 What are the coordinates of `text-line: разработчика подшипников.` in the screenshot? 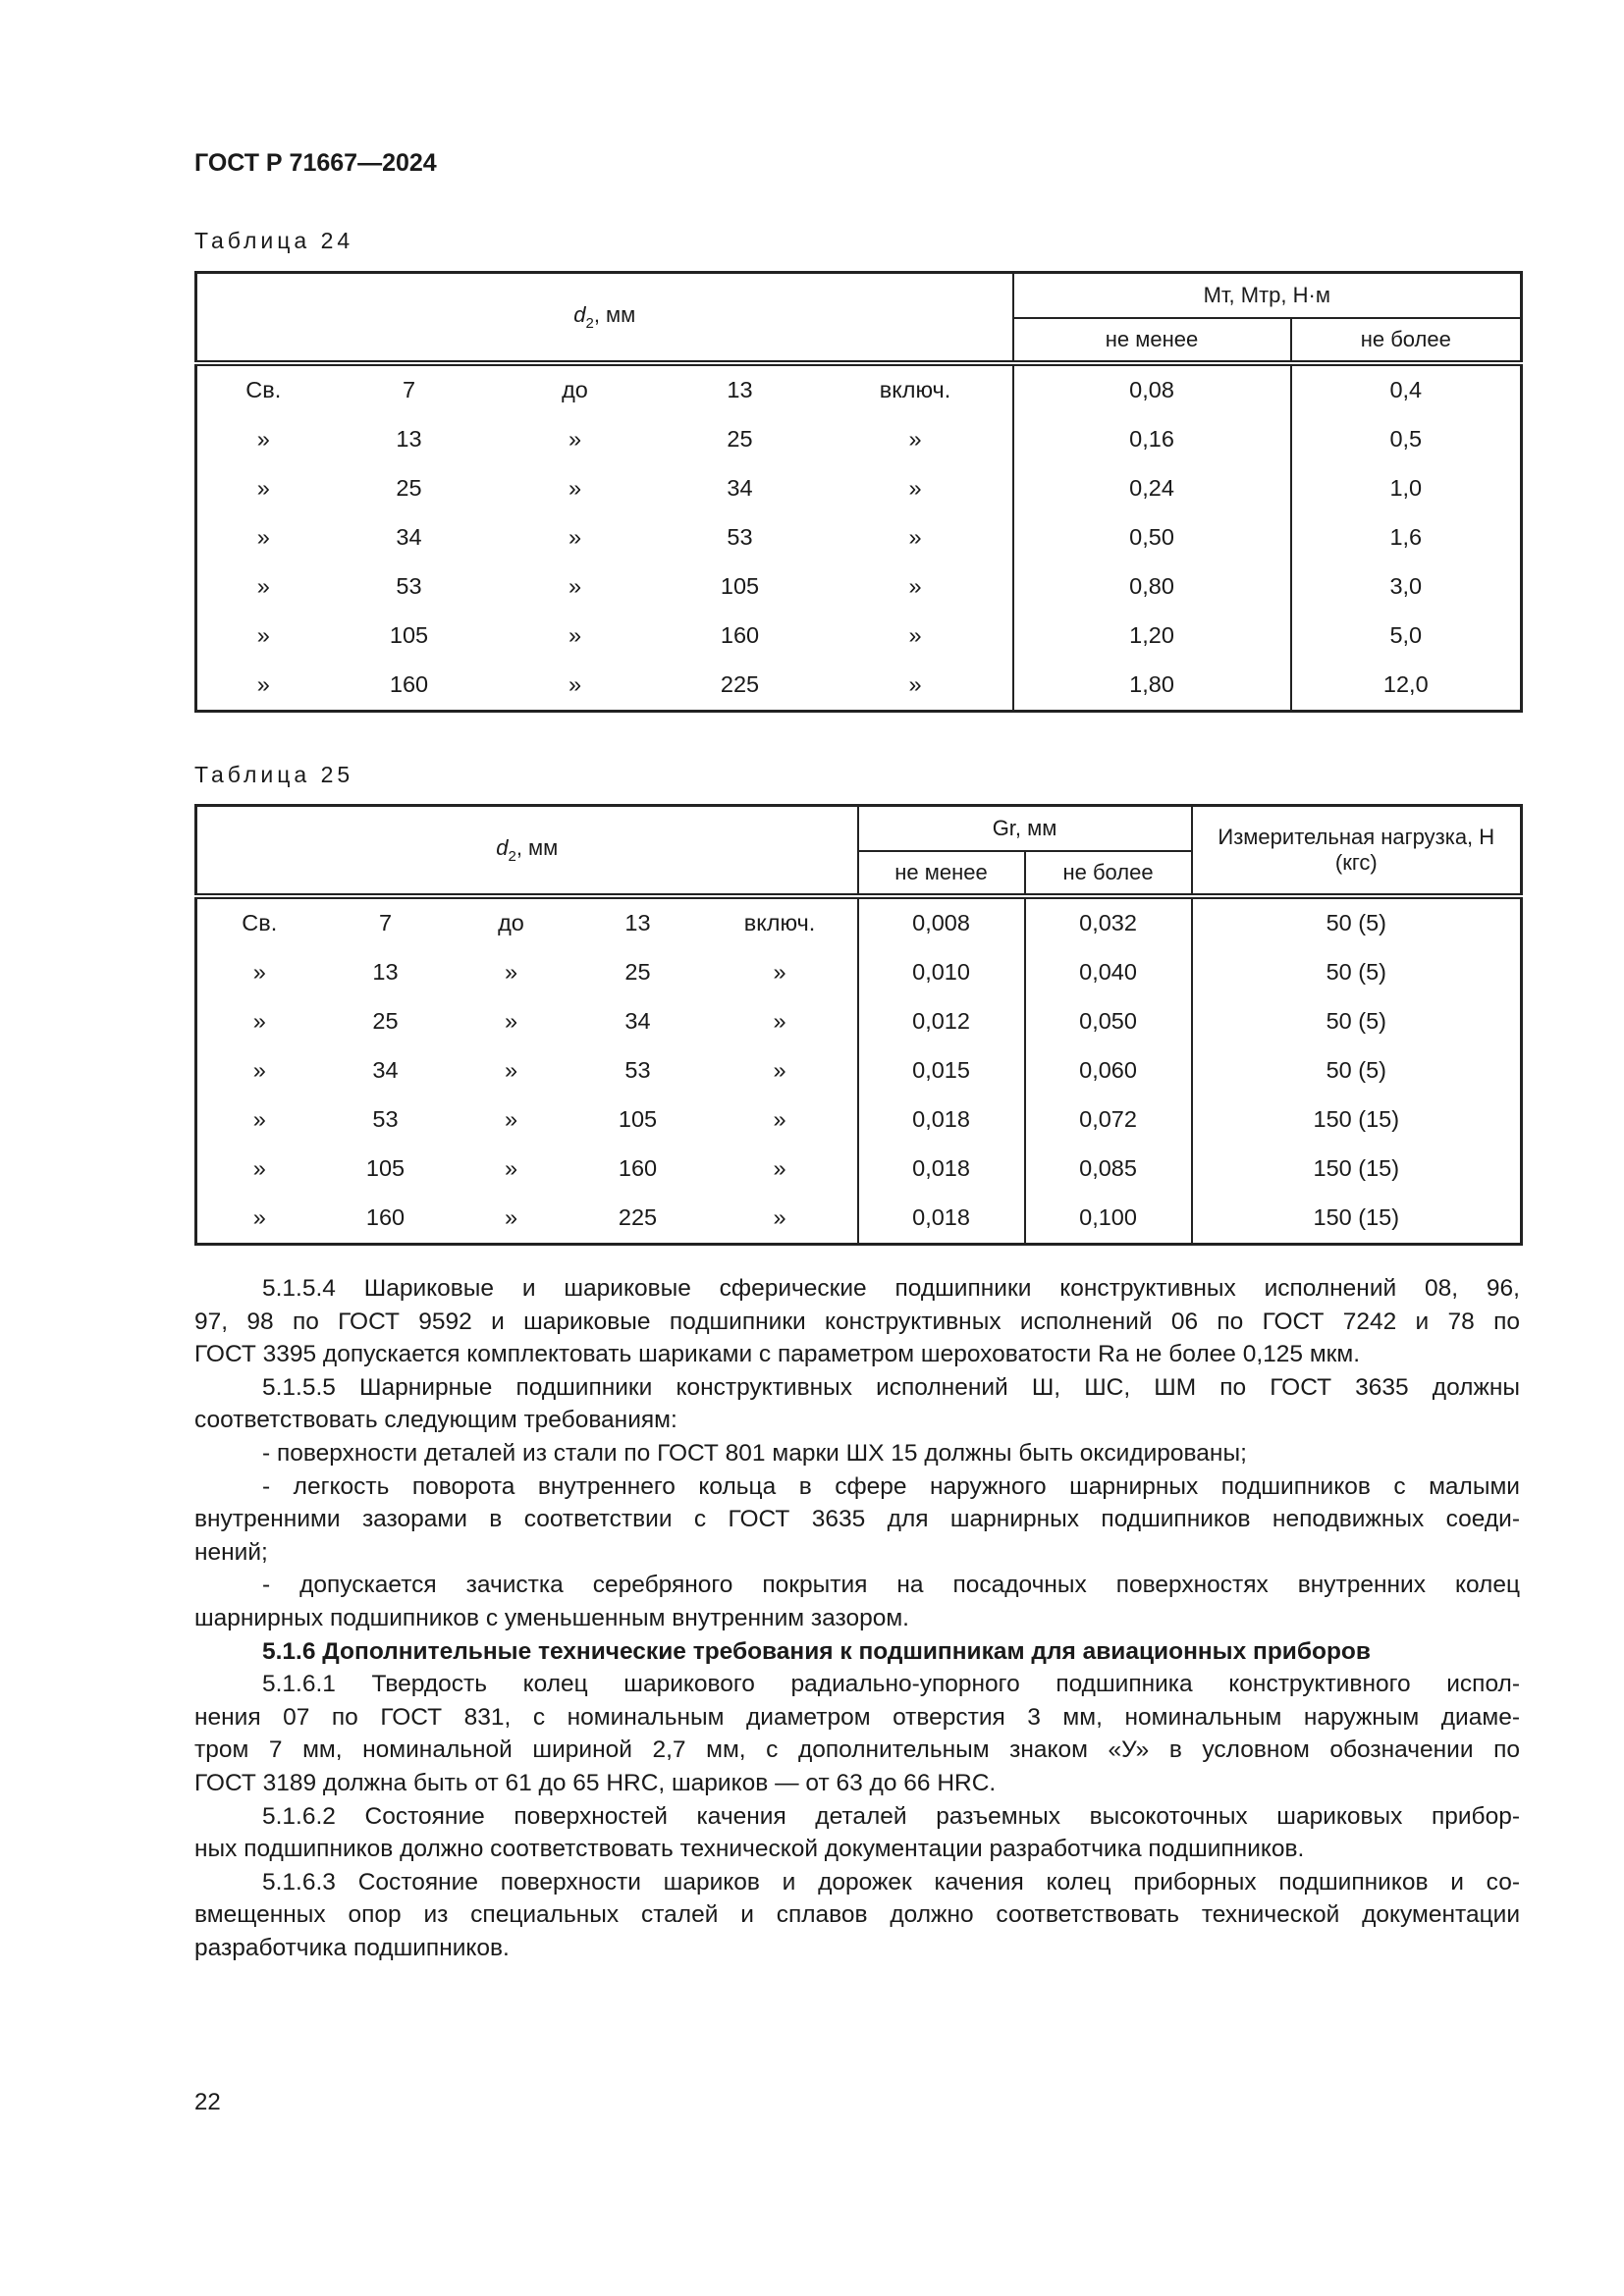 It's located at (352, 1947).